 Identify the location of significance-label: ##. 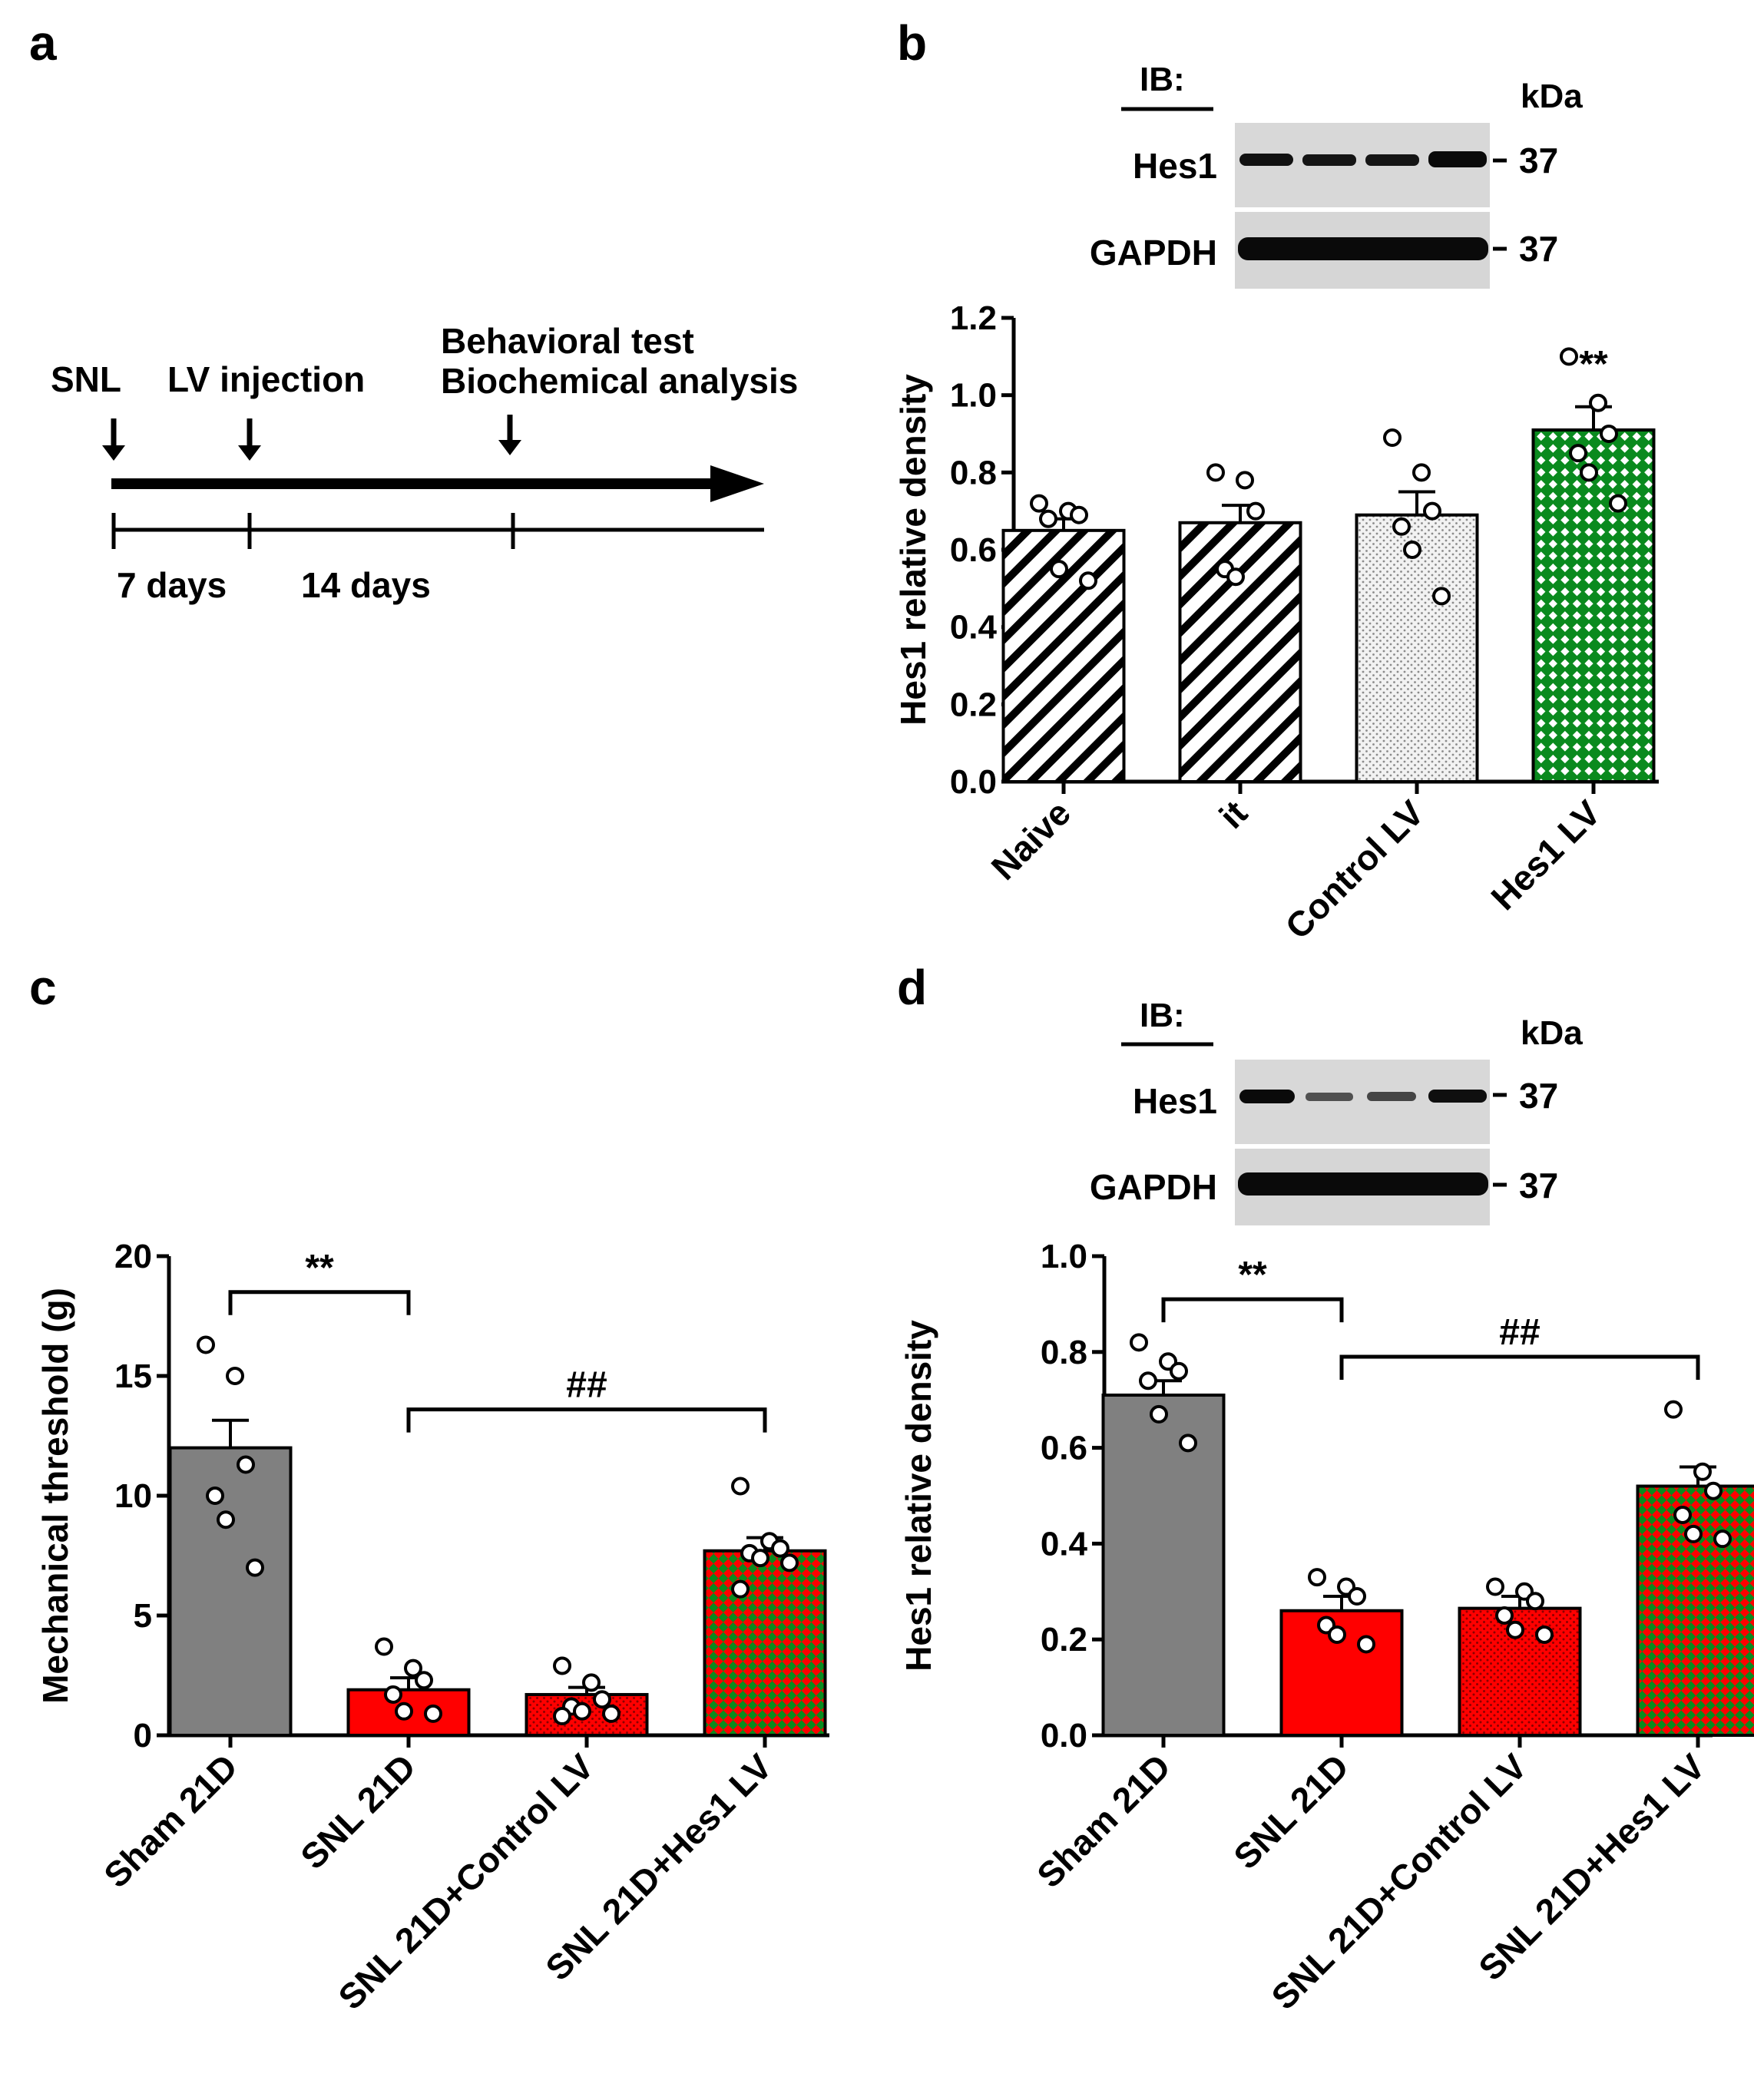
(587, 1386).